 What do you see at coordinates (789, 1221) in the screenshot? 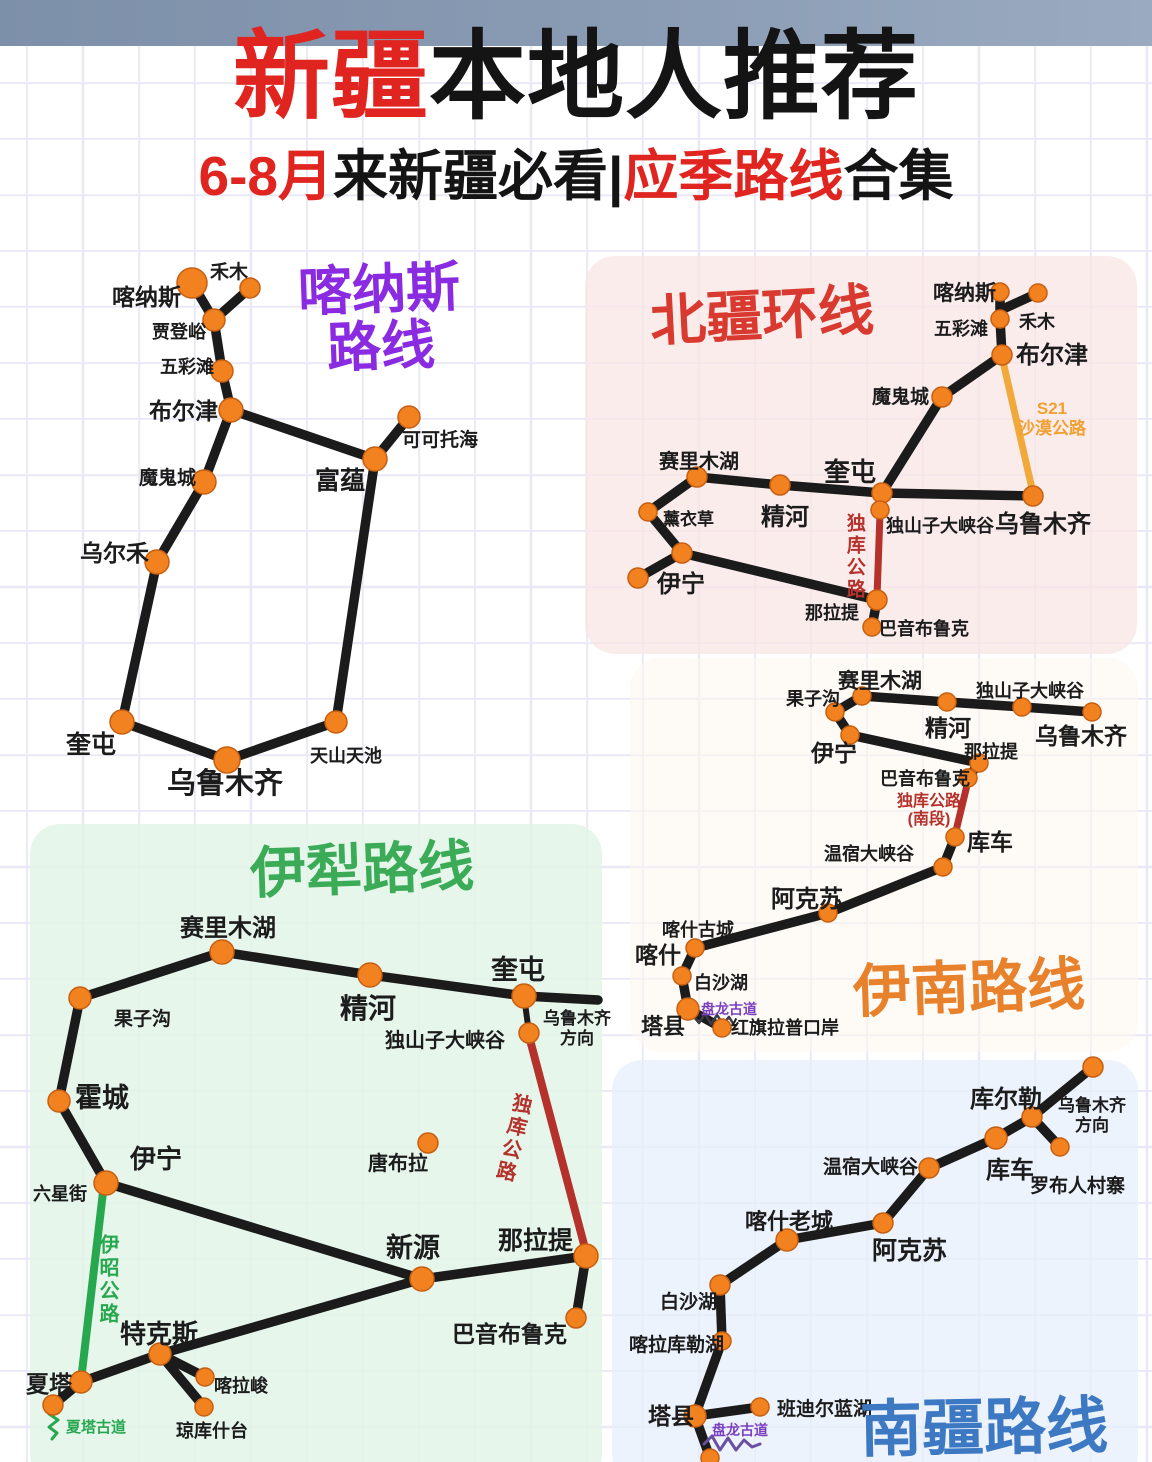
I see `nanjiang-label: 喀什老城` at bounding box center [789, 1221].